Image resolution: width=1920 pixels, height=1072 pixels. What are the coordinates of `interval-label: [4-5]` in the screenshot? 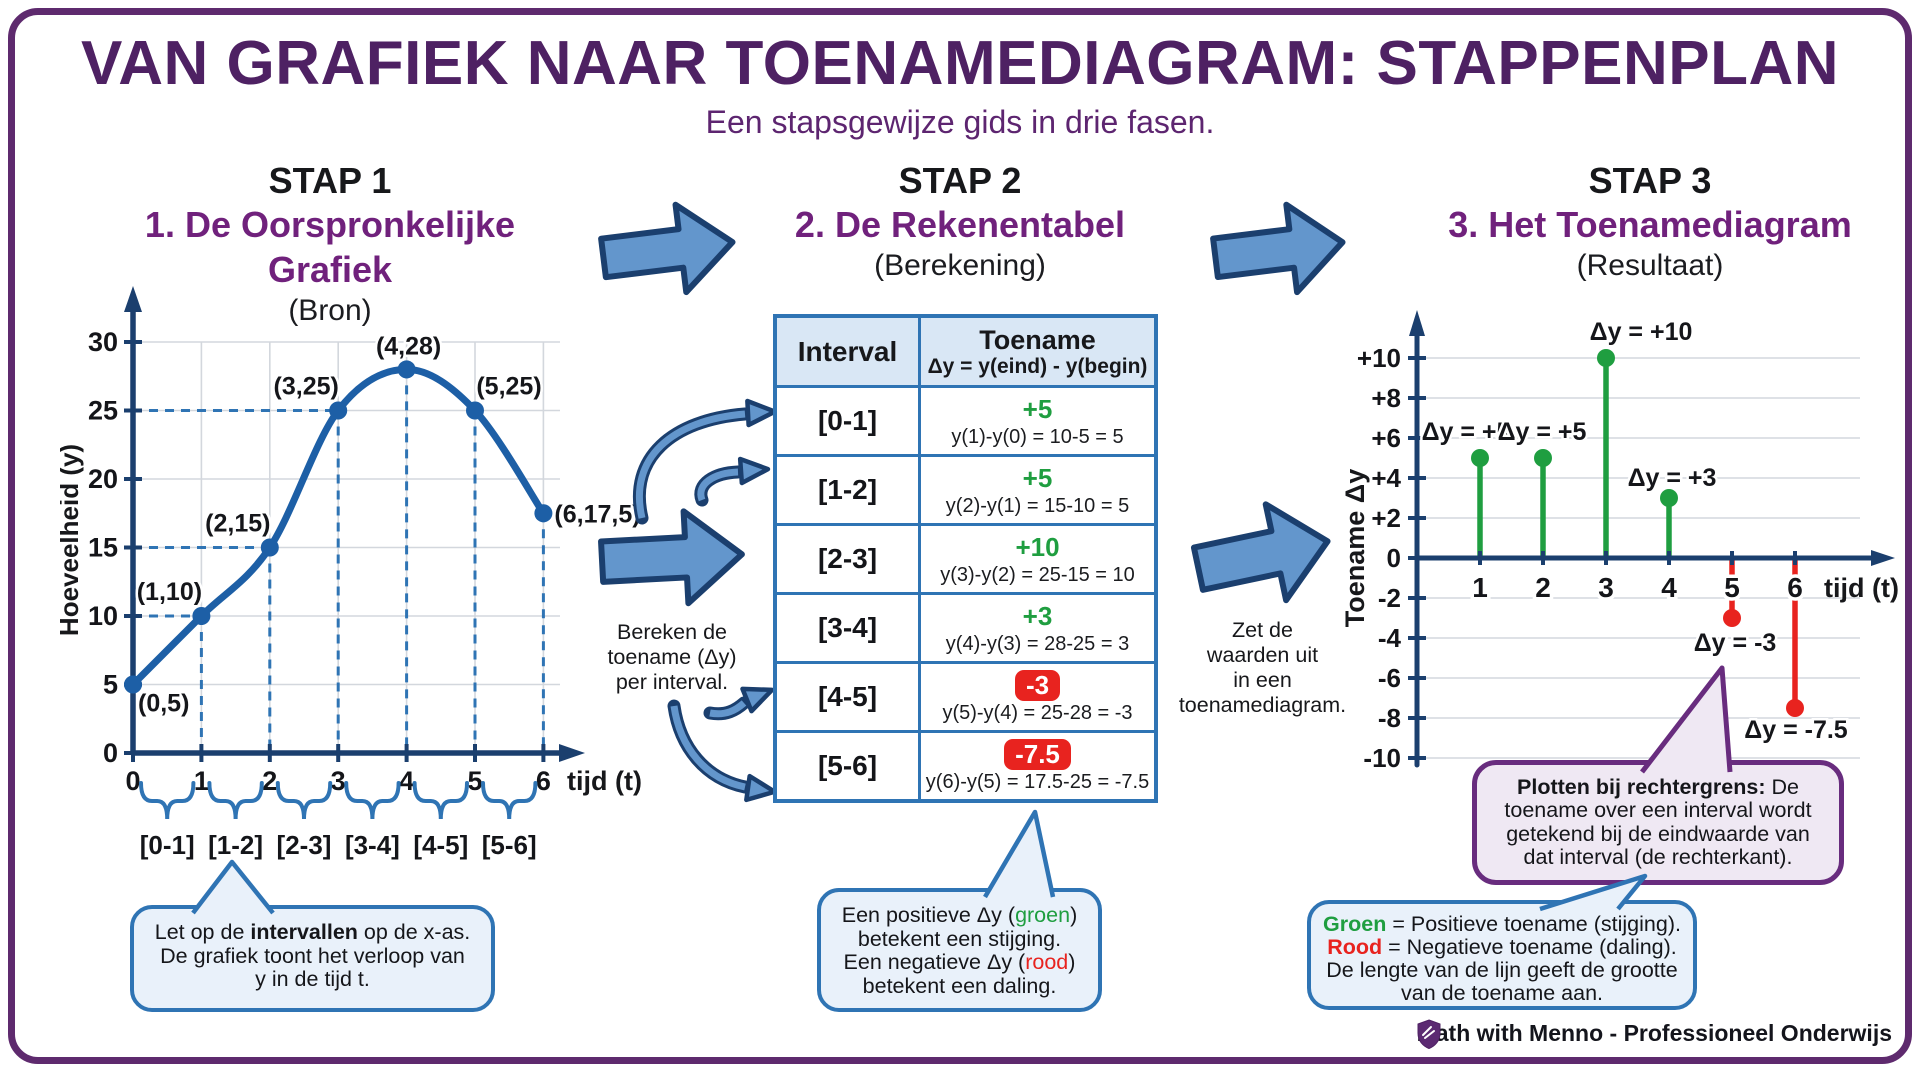 It's located at (440, 845).